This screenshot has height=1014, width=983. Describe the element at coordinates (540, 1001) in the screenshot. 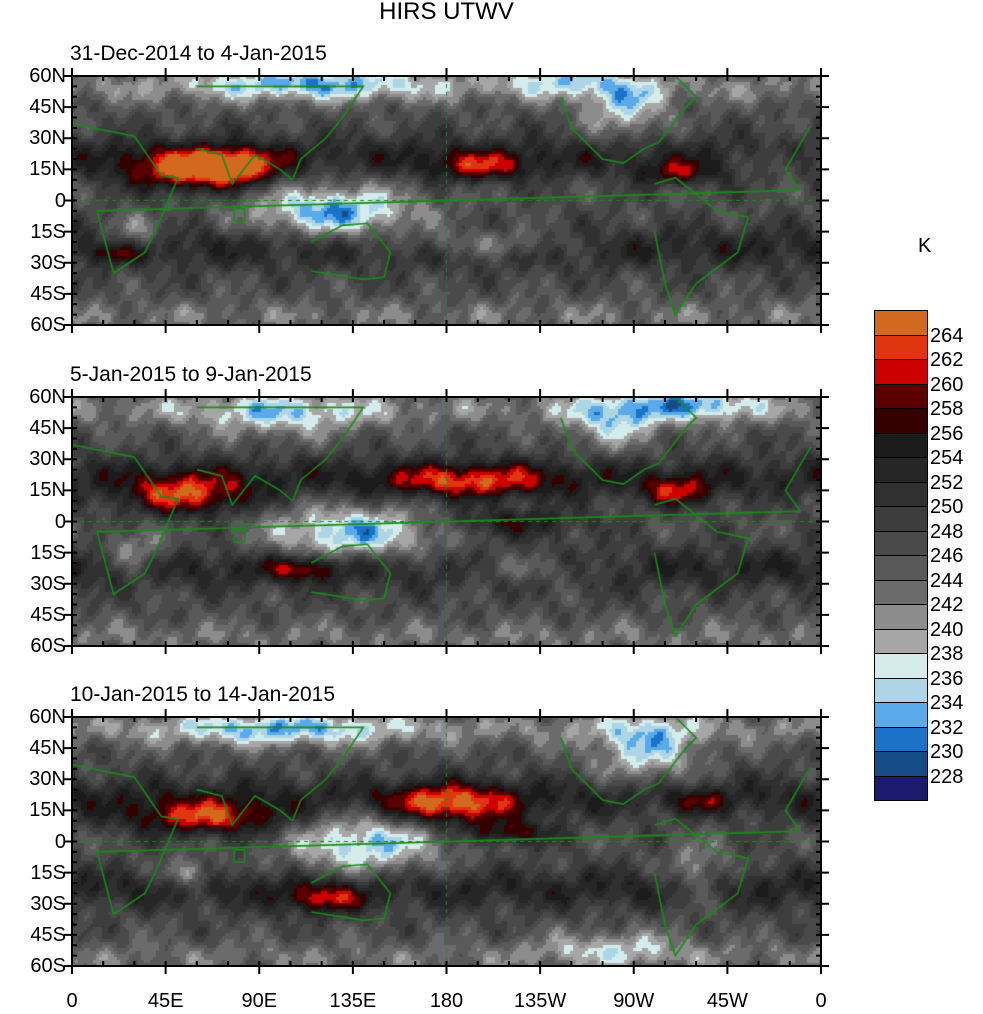

I see `x-tick-label: 135W` at that location.